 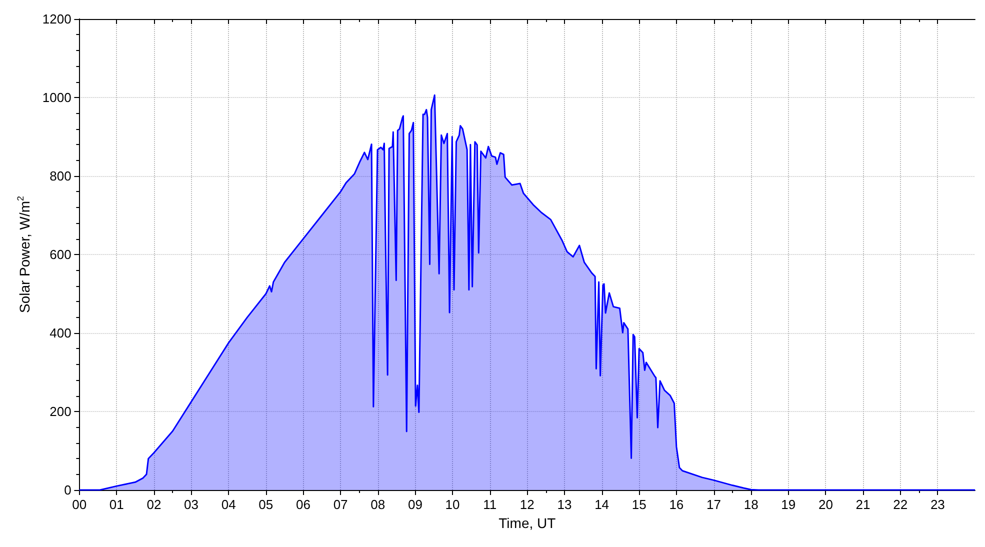 I want to click on x-tick-label: 22, so click(x=900, y=504).